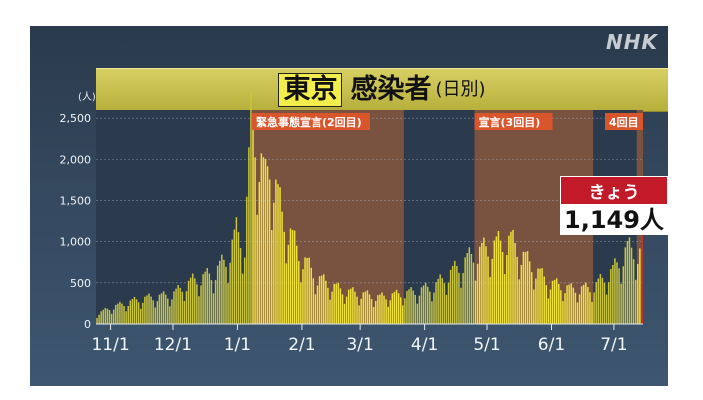 The width and height of the screenshot is (703, 400). Describe the element at coordinates (76, 159) in the screenshot. I see `y-tick-label: 2,000` at that location.